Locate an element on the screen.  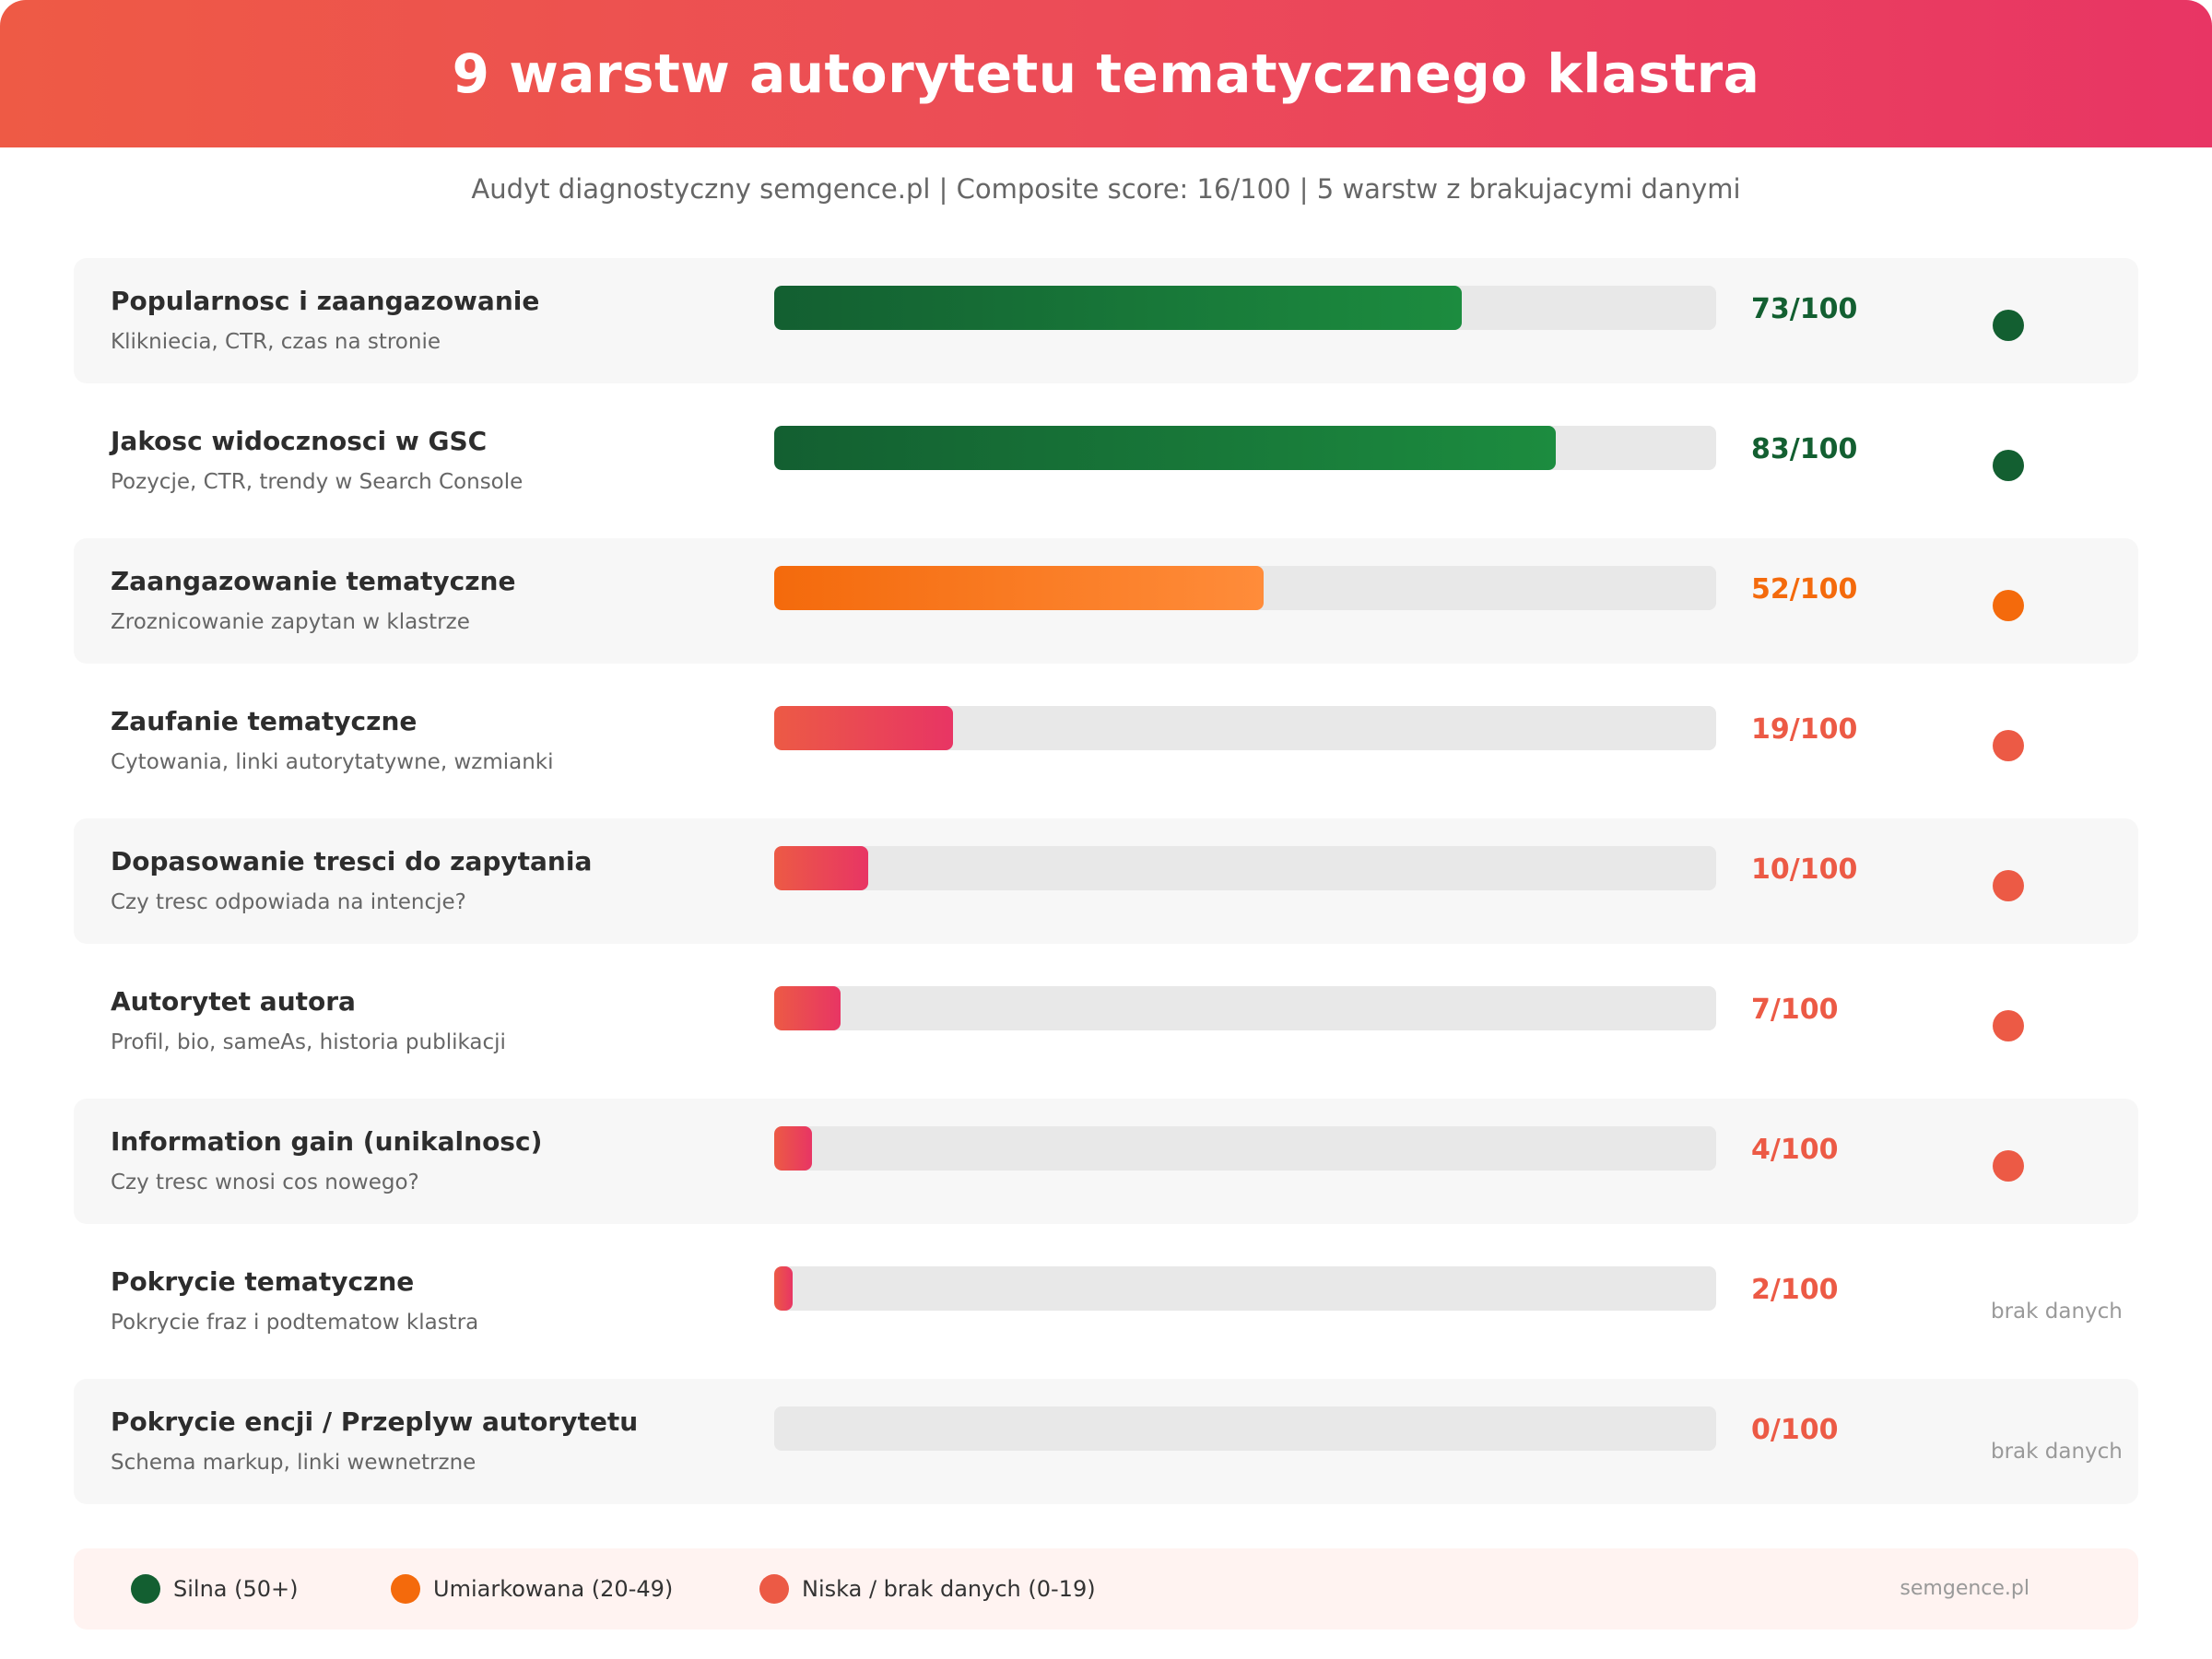
page-title: 9 warstw autorytetu tematycznego klastra is located at coordinates (1106, 73).